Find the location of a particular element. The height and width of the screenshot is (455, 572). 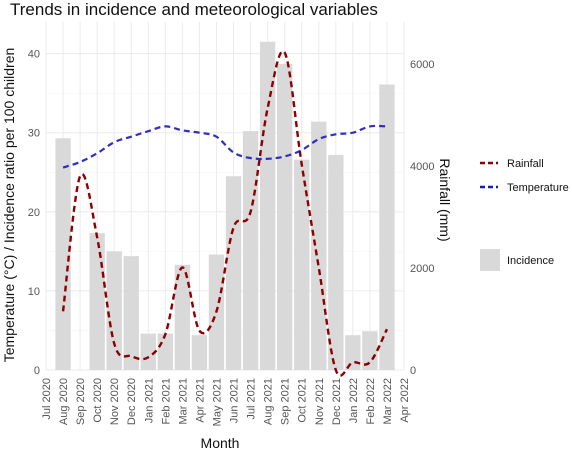

temperature-line is located at coordinates (224, 146).